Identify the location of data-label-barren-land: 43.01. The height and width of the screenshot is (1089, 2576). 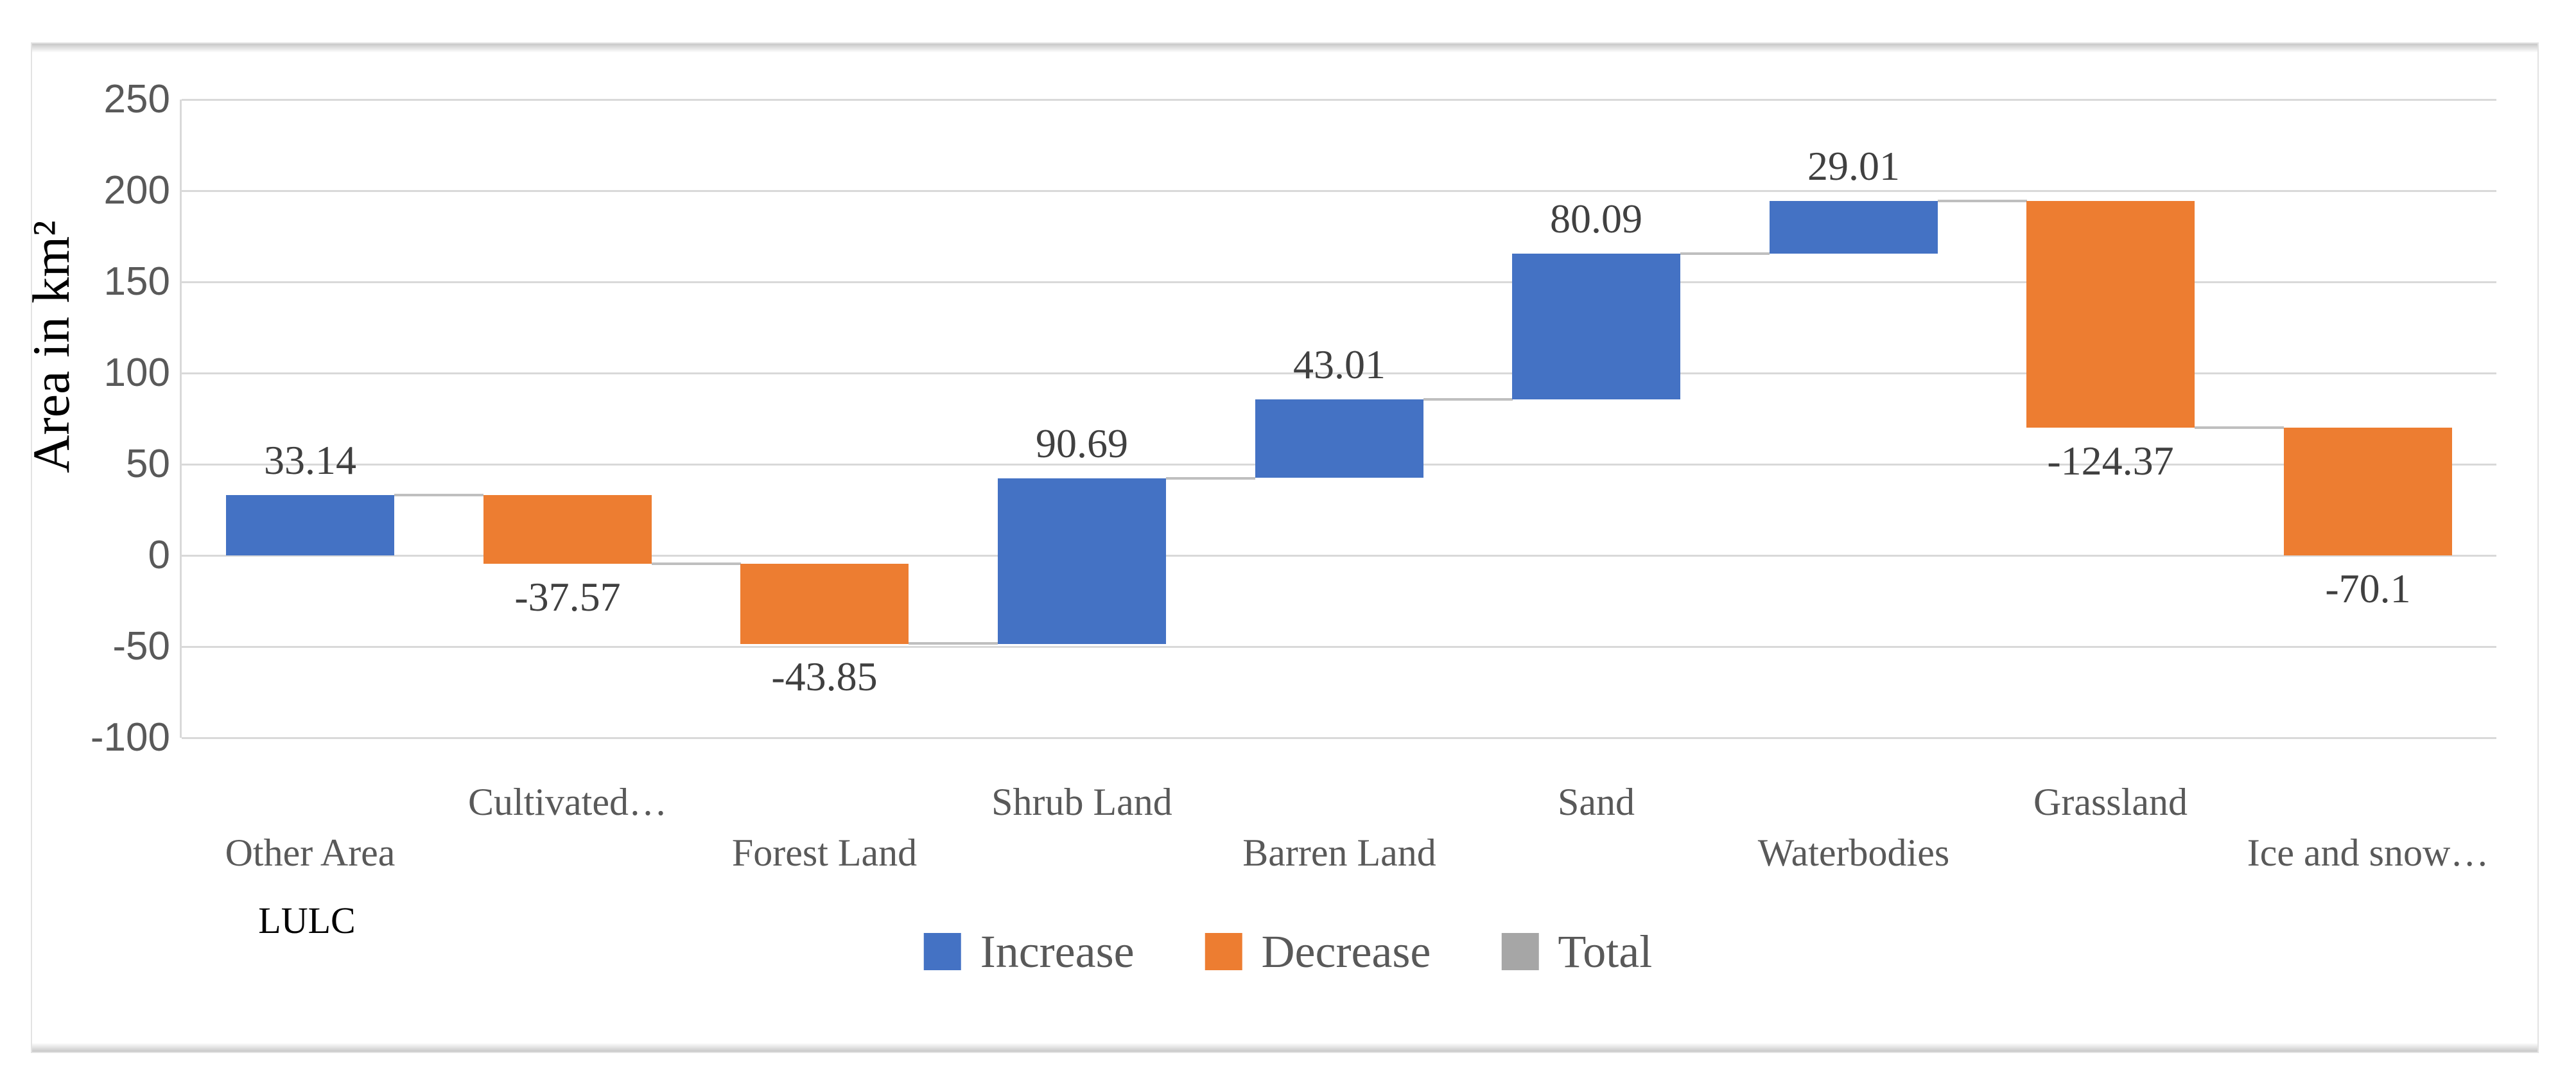
(1339, 364).